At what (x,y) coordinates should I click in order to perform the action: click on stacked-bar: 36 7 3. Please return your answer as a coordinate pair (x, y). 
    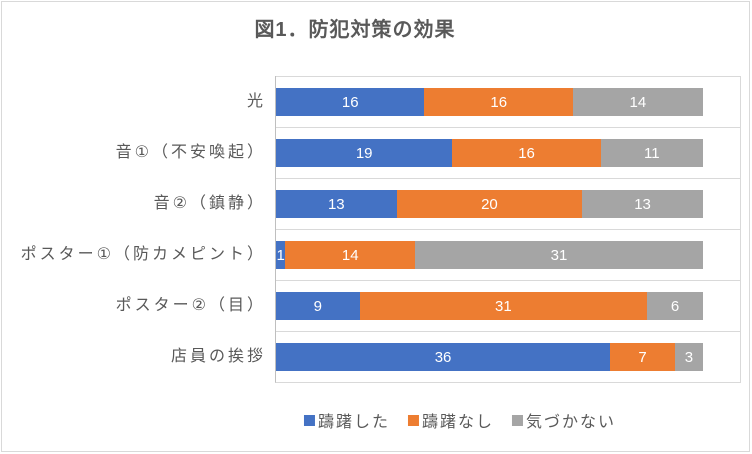
    Looking at the image, I should click on (508, 357).